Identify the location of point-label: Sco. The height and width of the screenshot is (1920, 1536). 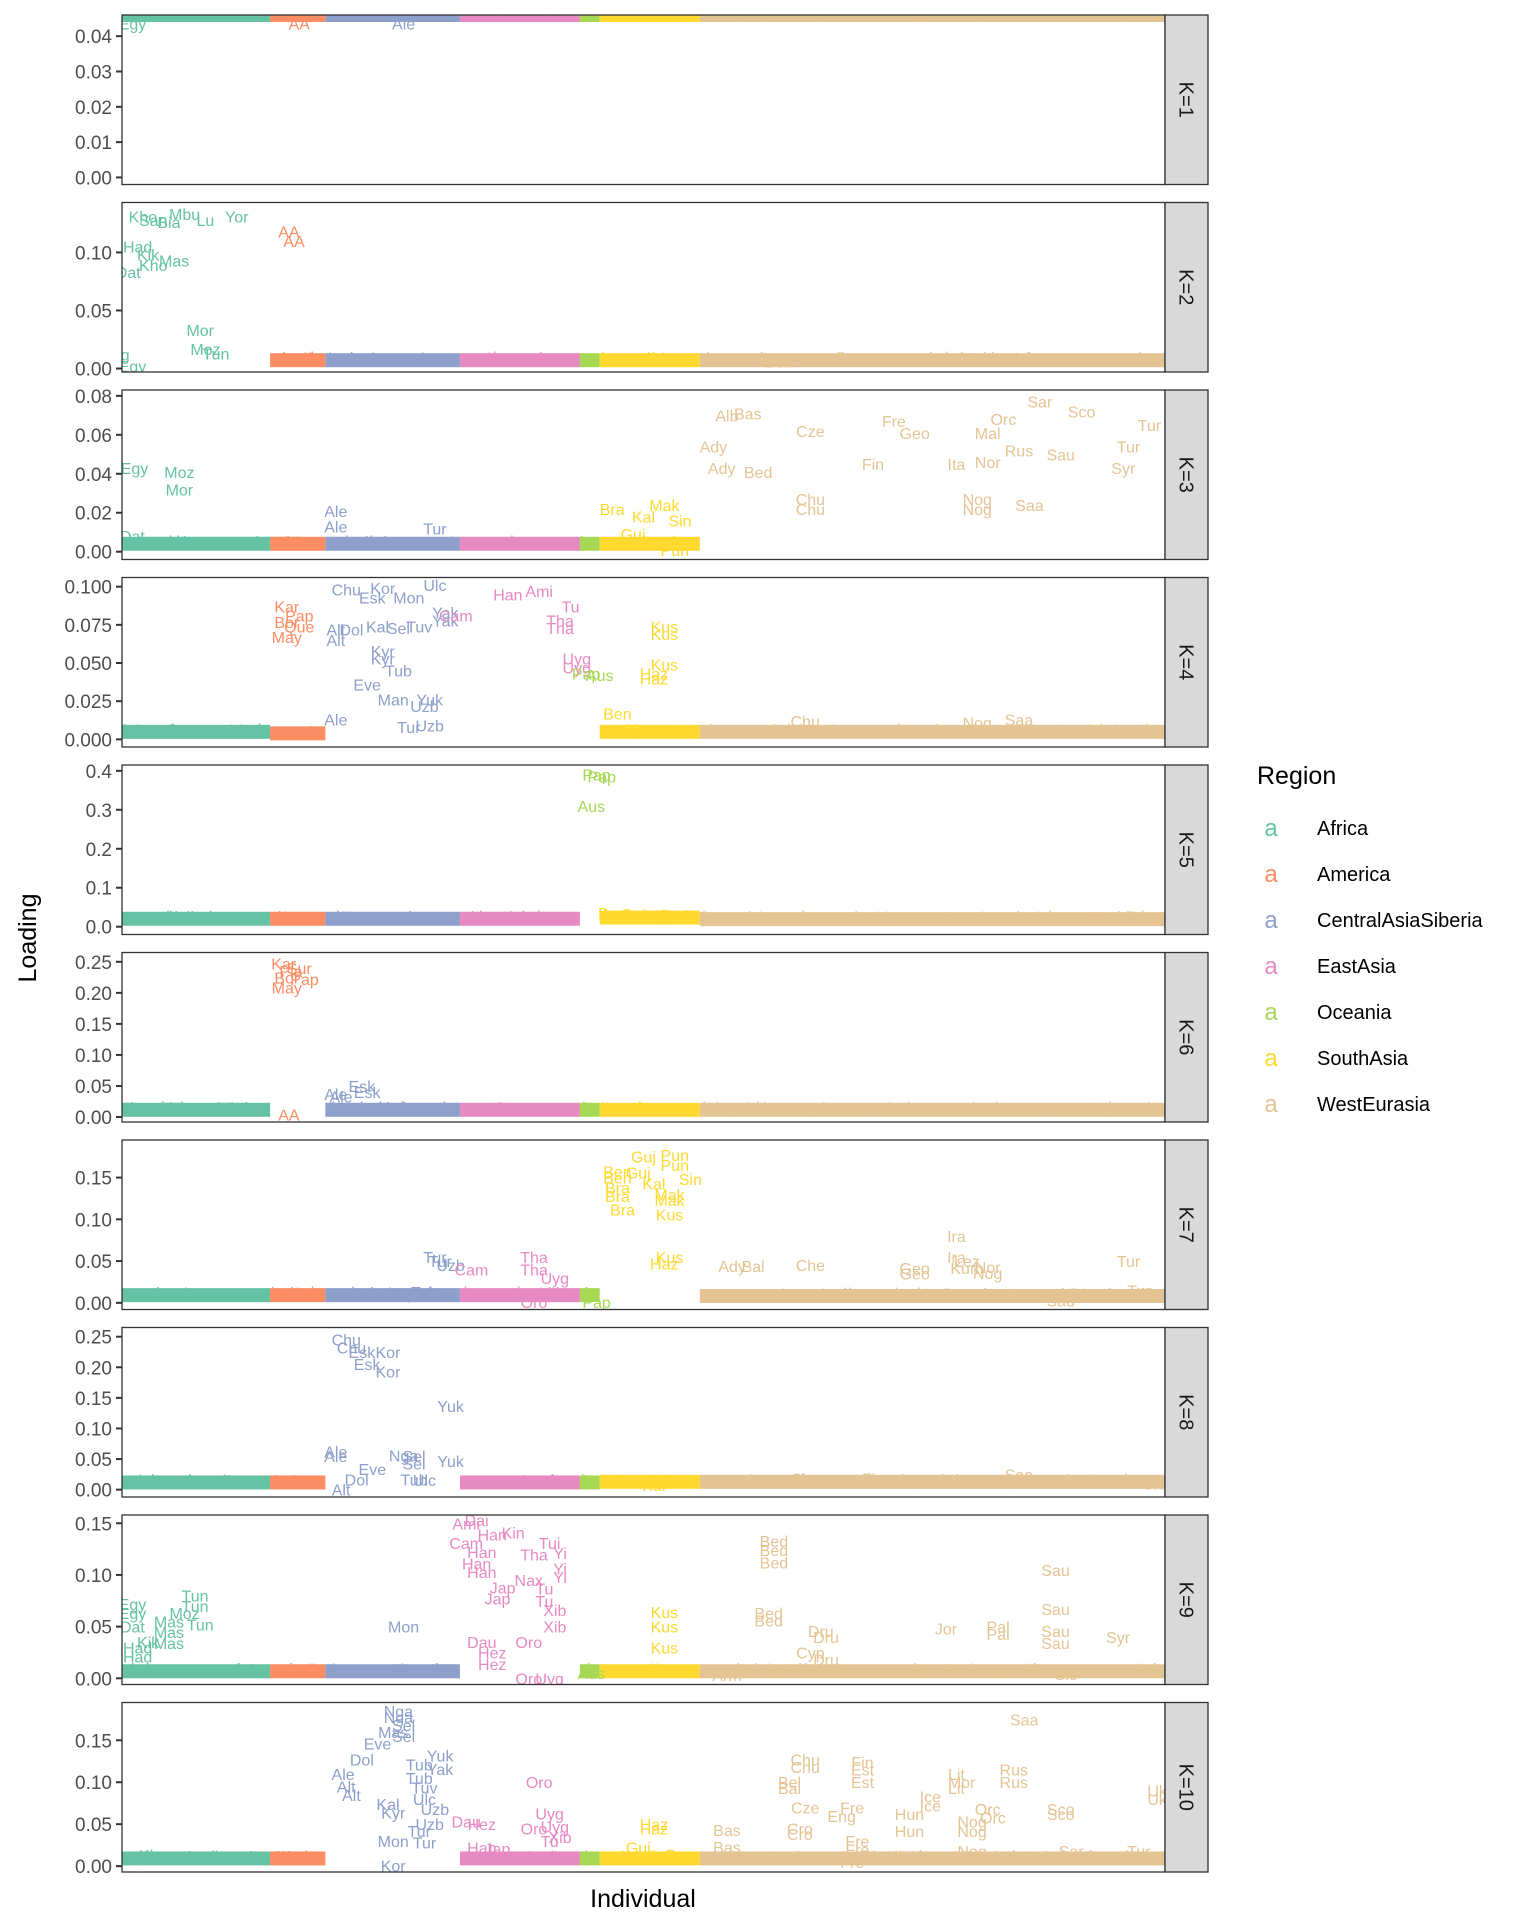
(1082, 412).